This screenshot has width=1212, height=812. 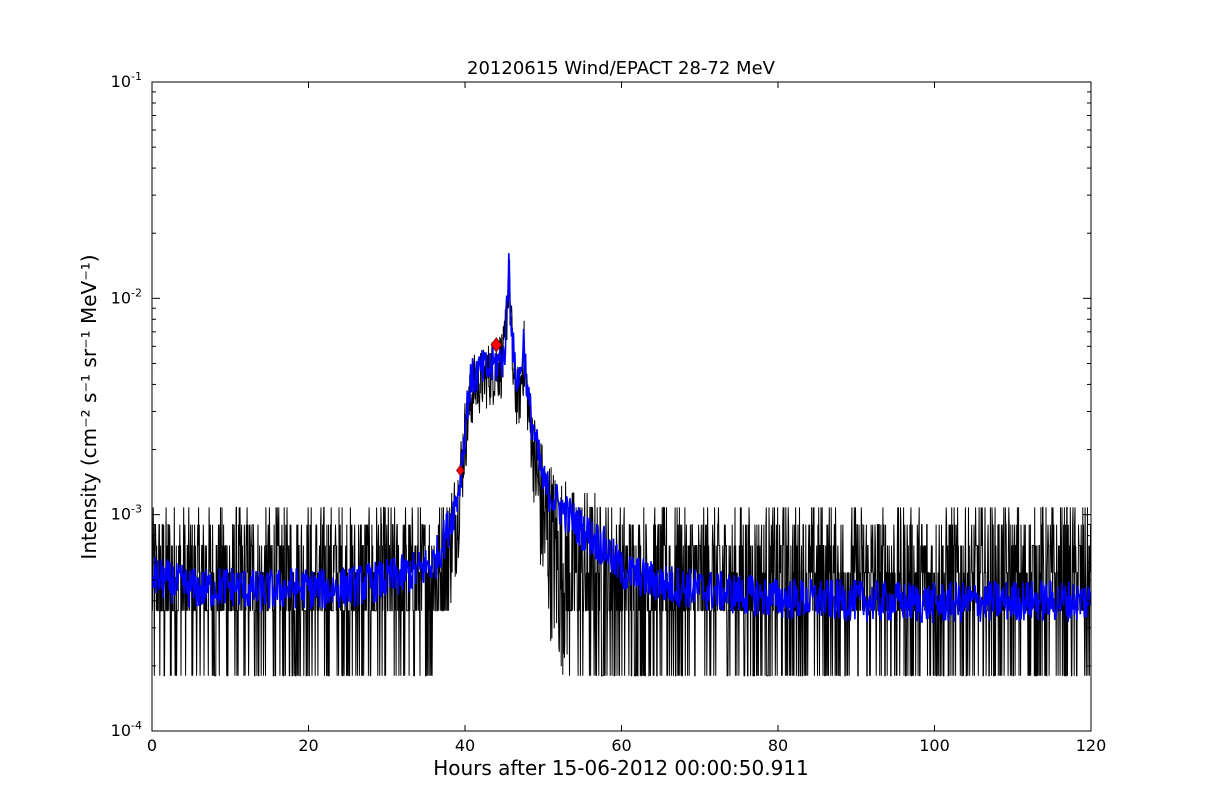 What do you see at coordinates (308, 745) in the screenshot?
I see `x-tick-label: 20` at bounding box center [308, 745].